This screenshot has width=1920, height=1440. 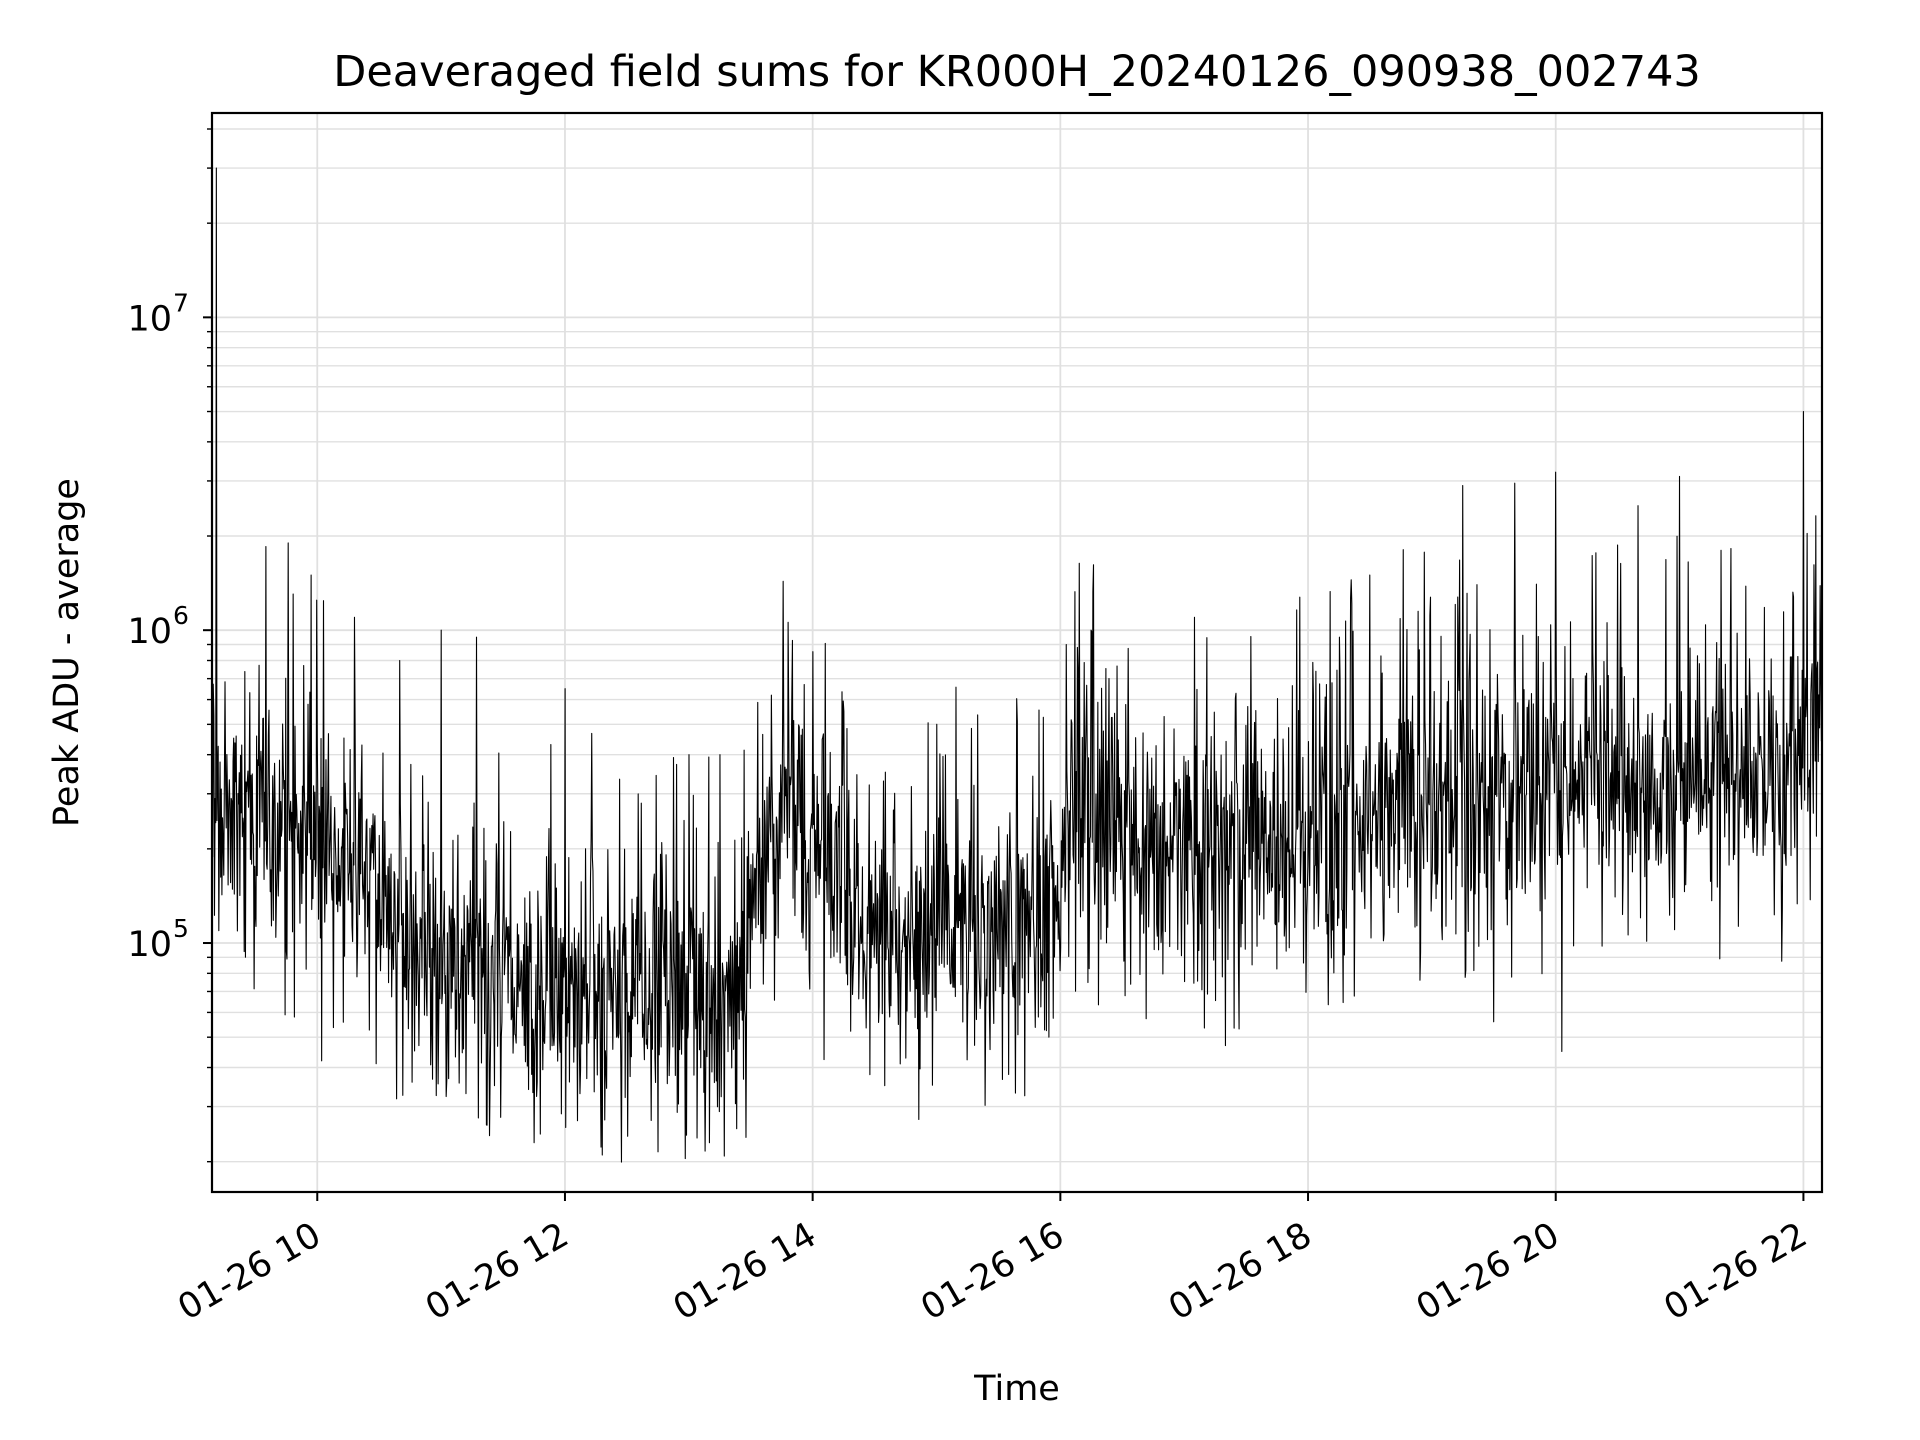 I want to click on y-tick-exponent: 6, so click(x=181, y=615).